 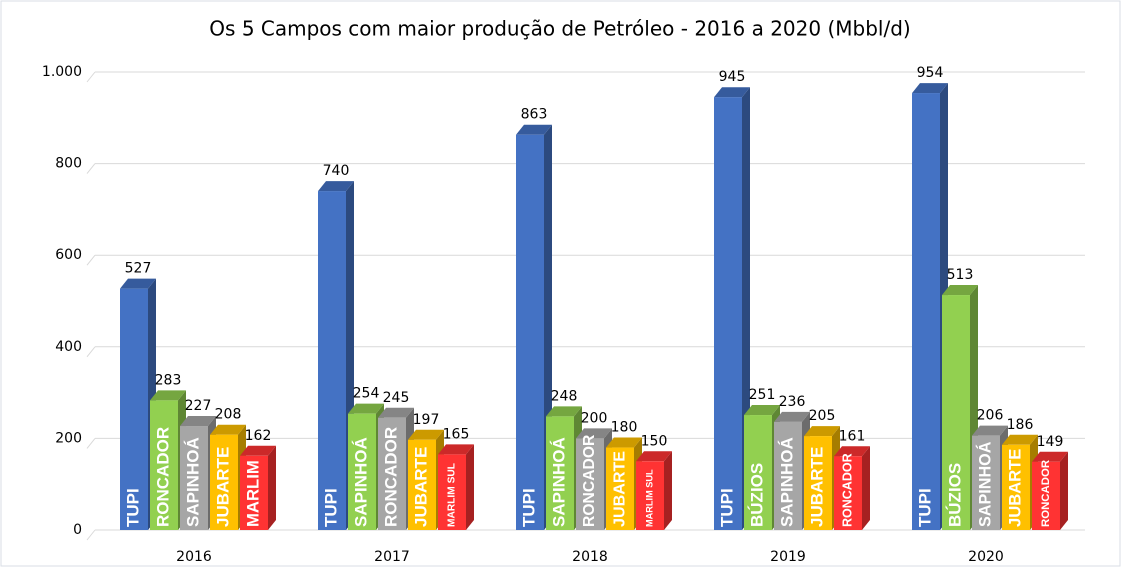 What do you see at coordinates (366, 394) in the screenshot?
I see `value-label: 254` at bounding box center [366, 394].